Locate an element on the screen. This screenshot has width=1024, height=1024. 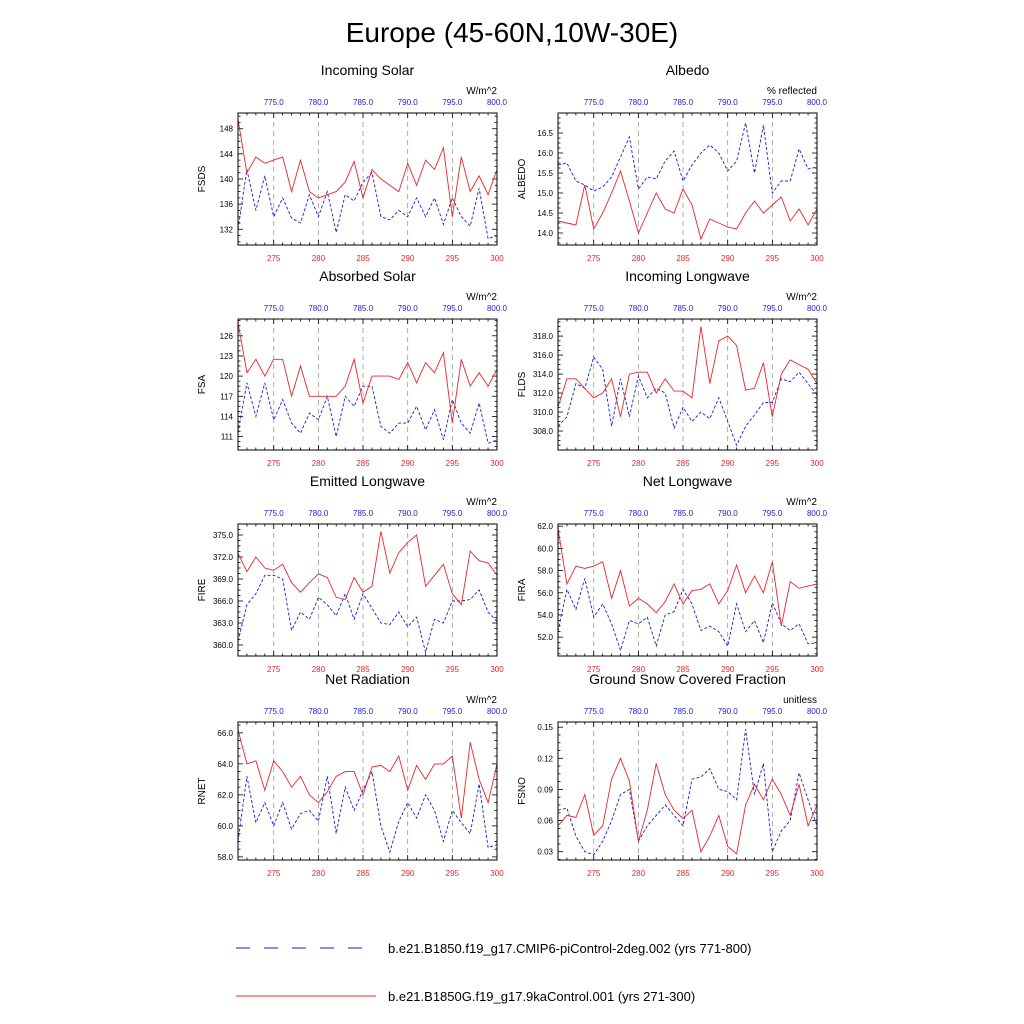
panel-title: Net Longwave is located at coordinates (688, 481).